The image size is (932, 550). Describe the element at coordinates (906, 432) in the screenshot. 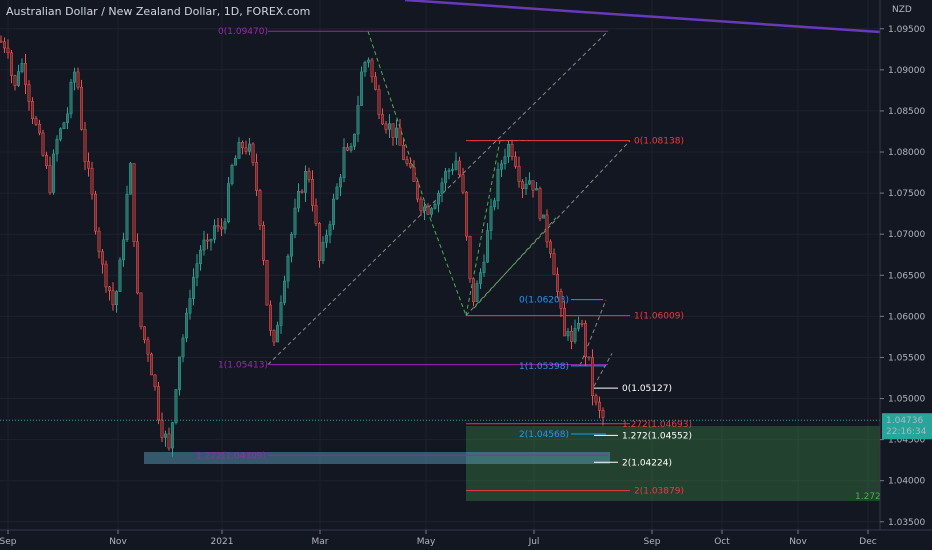

I see `countdown-text: 22:16:34` at that location.